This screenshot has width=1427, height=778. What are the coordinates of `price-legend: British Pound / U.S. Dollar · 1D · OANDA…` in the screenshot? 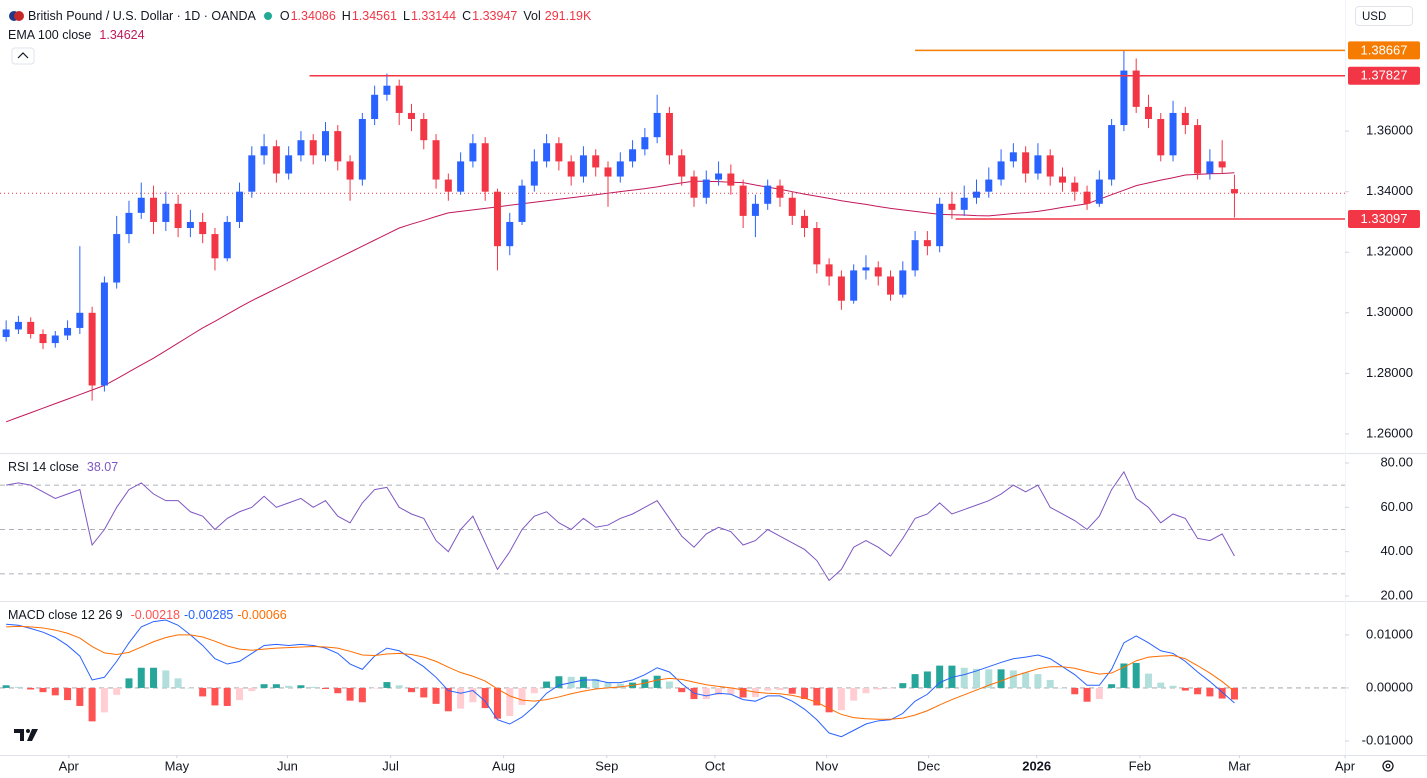 It's located at (299, 16).